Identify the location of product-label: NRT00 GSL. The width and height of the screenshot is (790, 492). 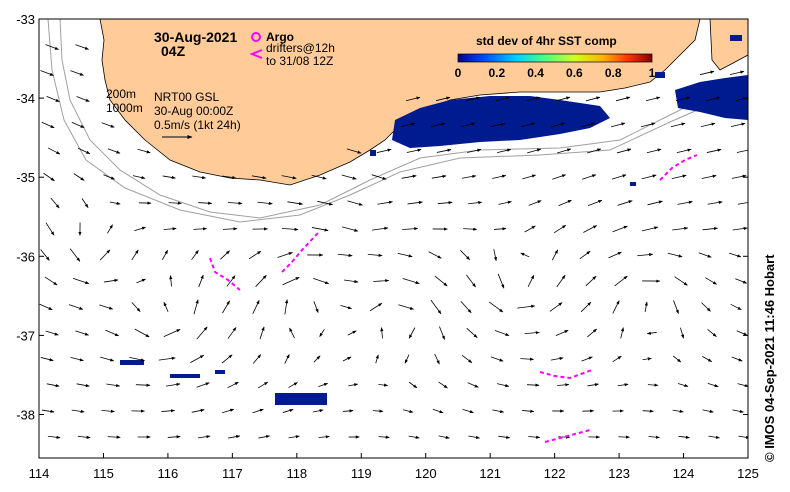
(186, 97).